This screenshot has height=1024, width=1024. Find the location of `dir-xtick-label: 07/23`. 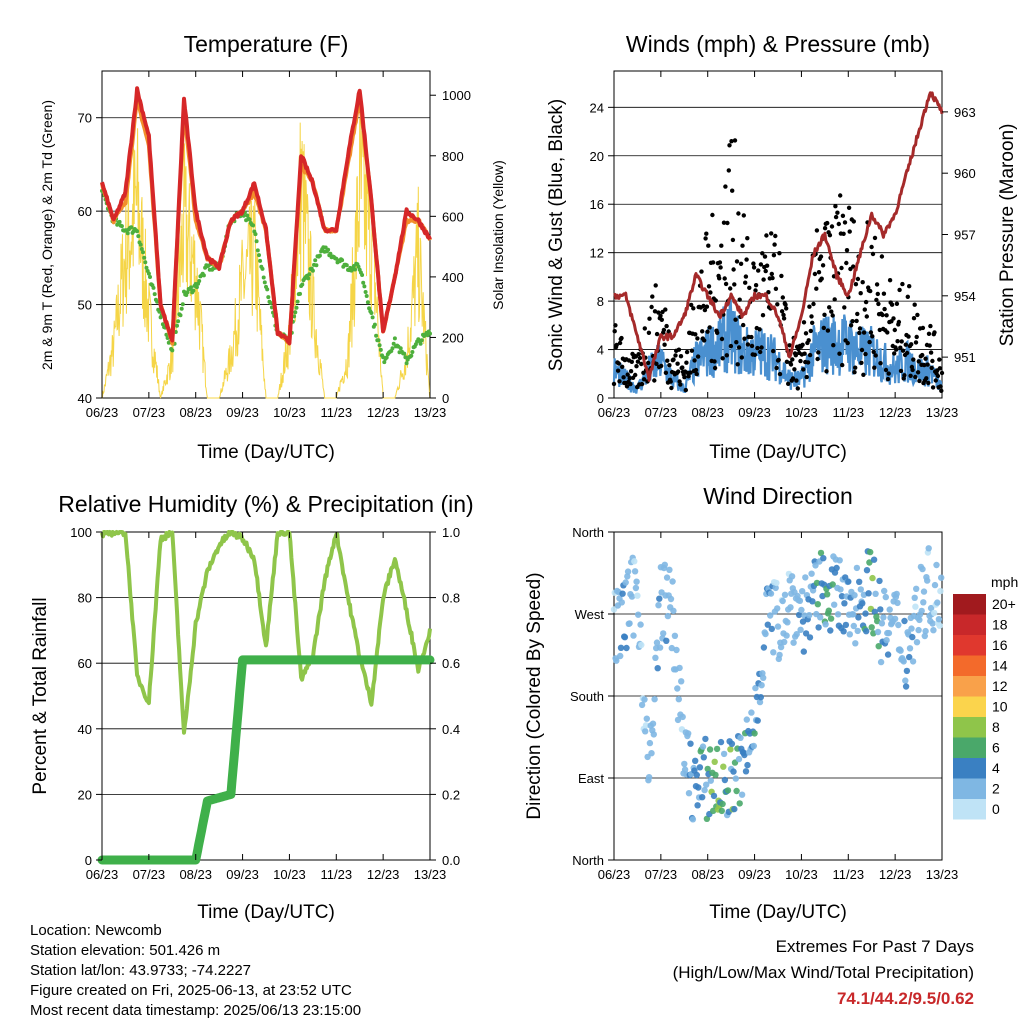

dir-xtick-label: 07/23 is located at coordinates (661, 874).